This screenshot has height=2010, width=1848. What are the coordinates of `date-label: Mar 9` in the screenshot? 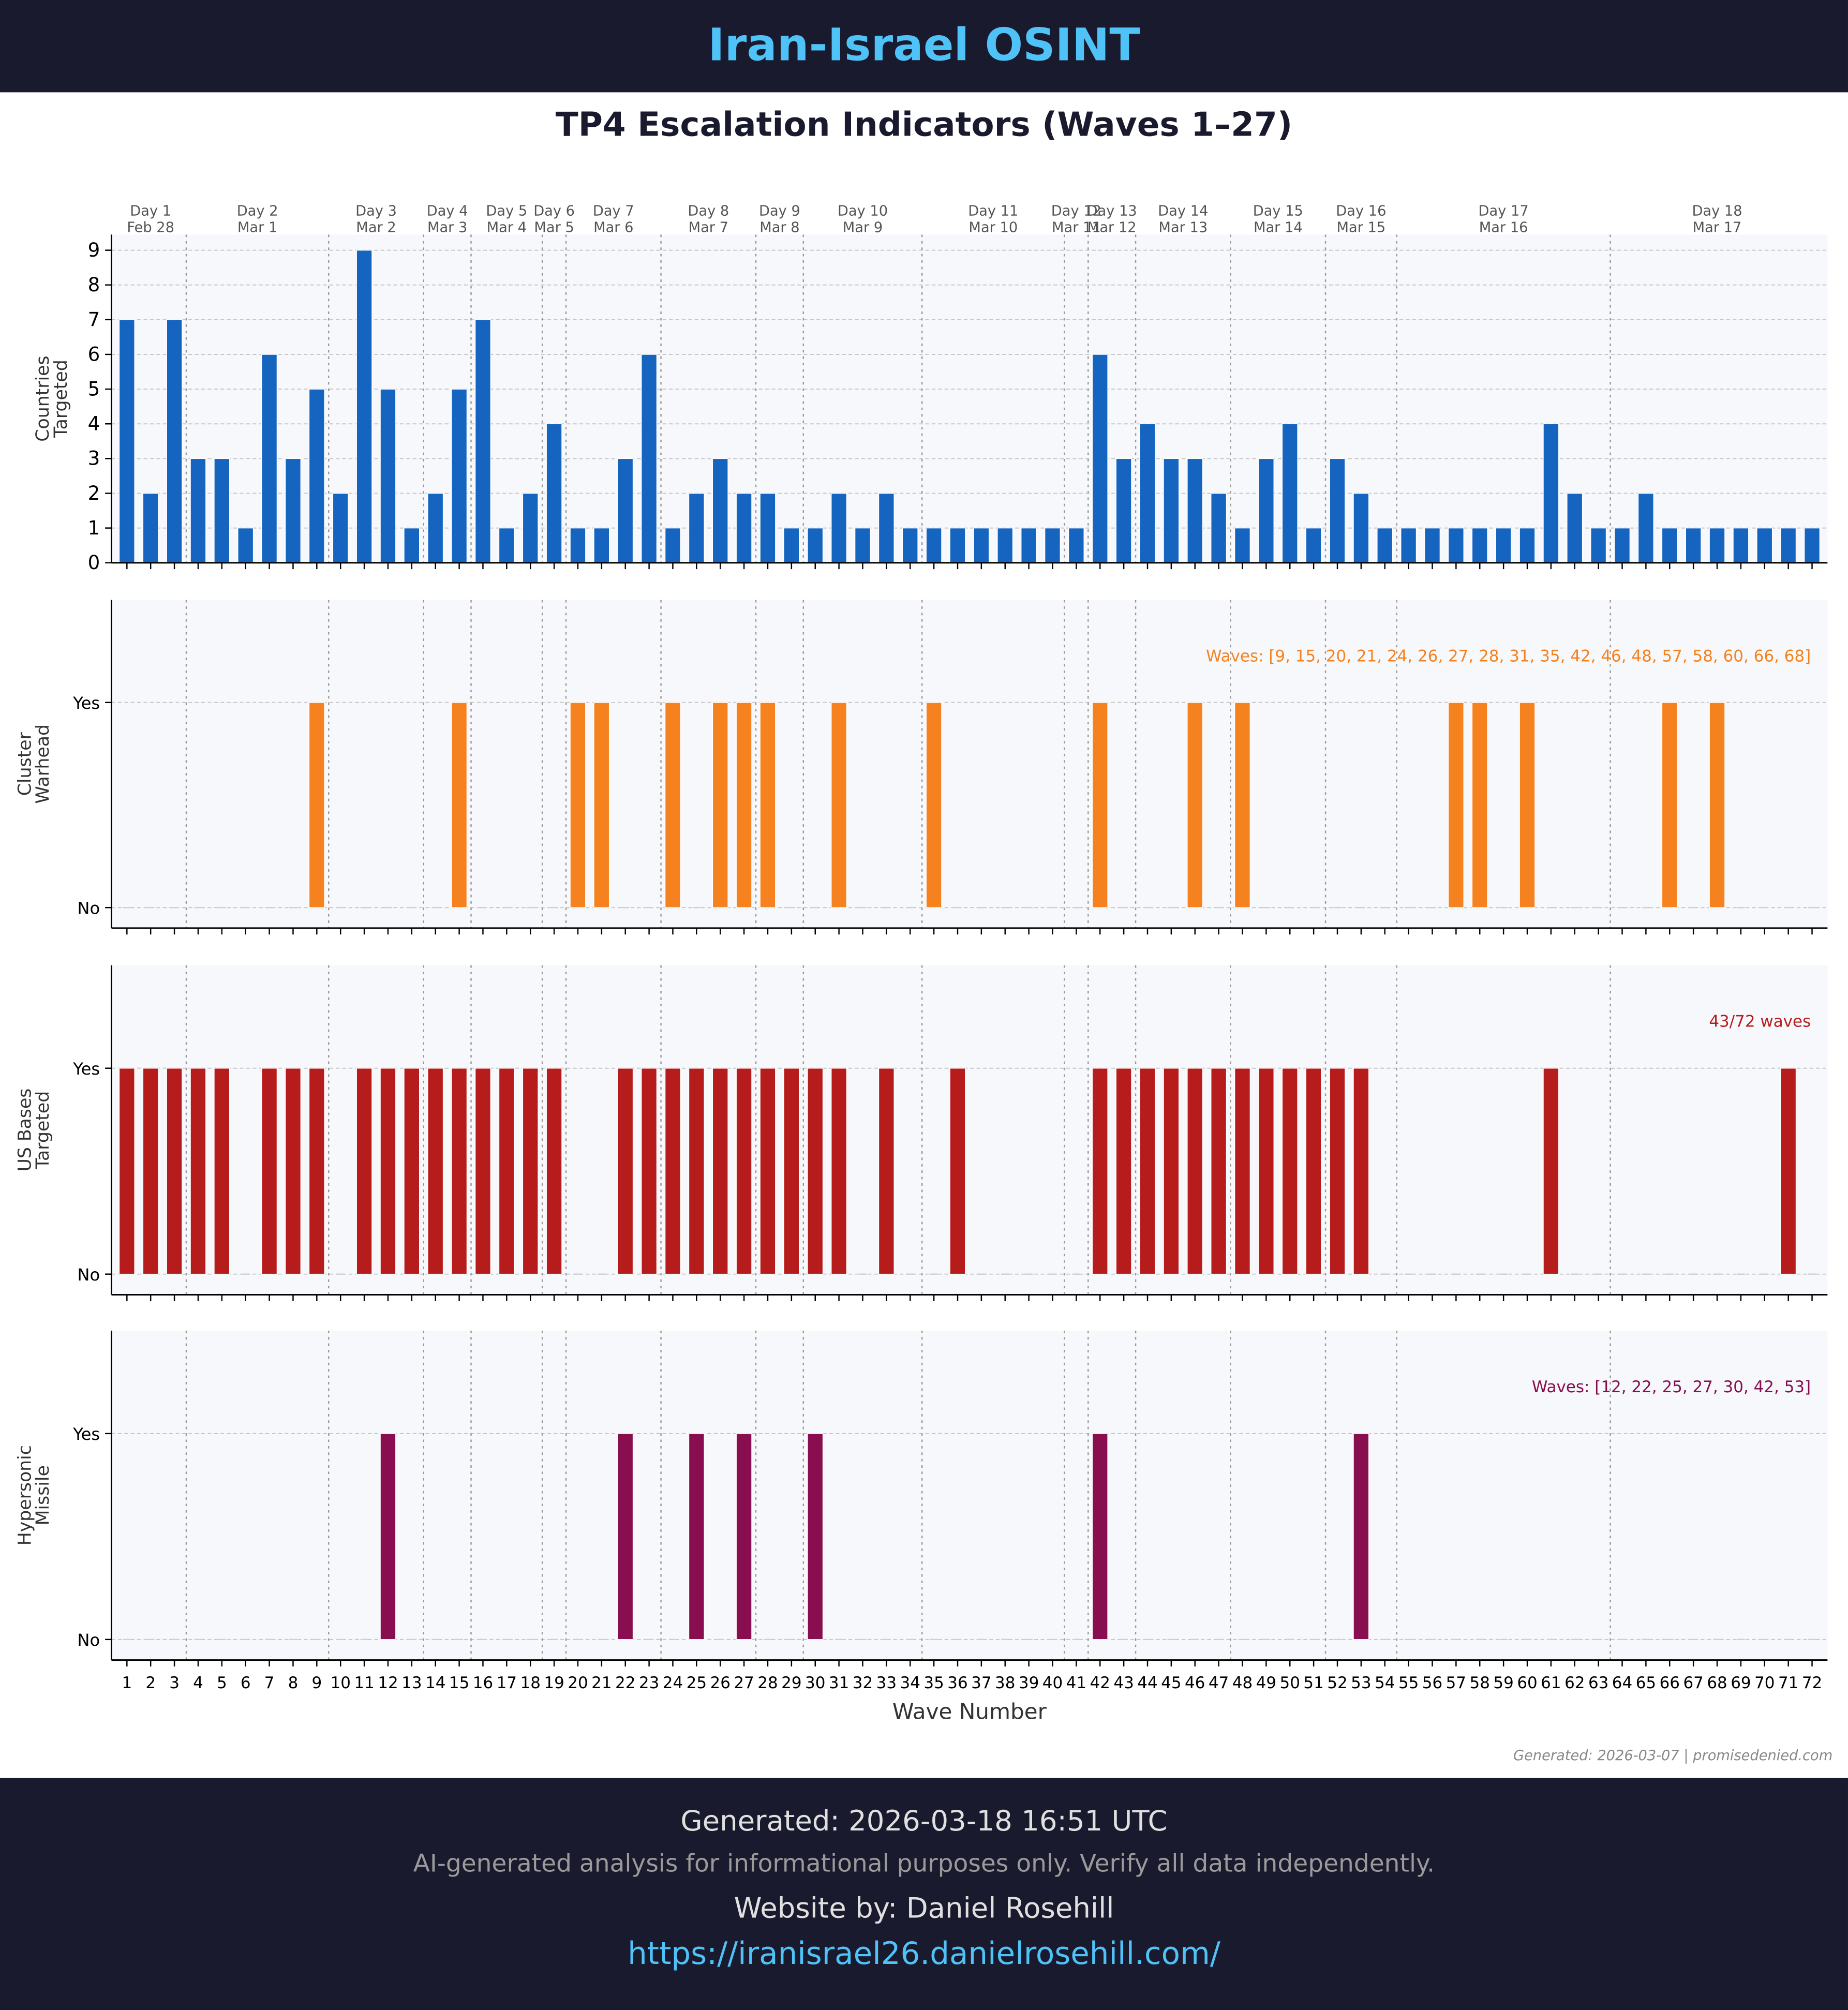 It's located at (863, 227).